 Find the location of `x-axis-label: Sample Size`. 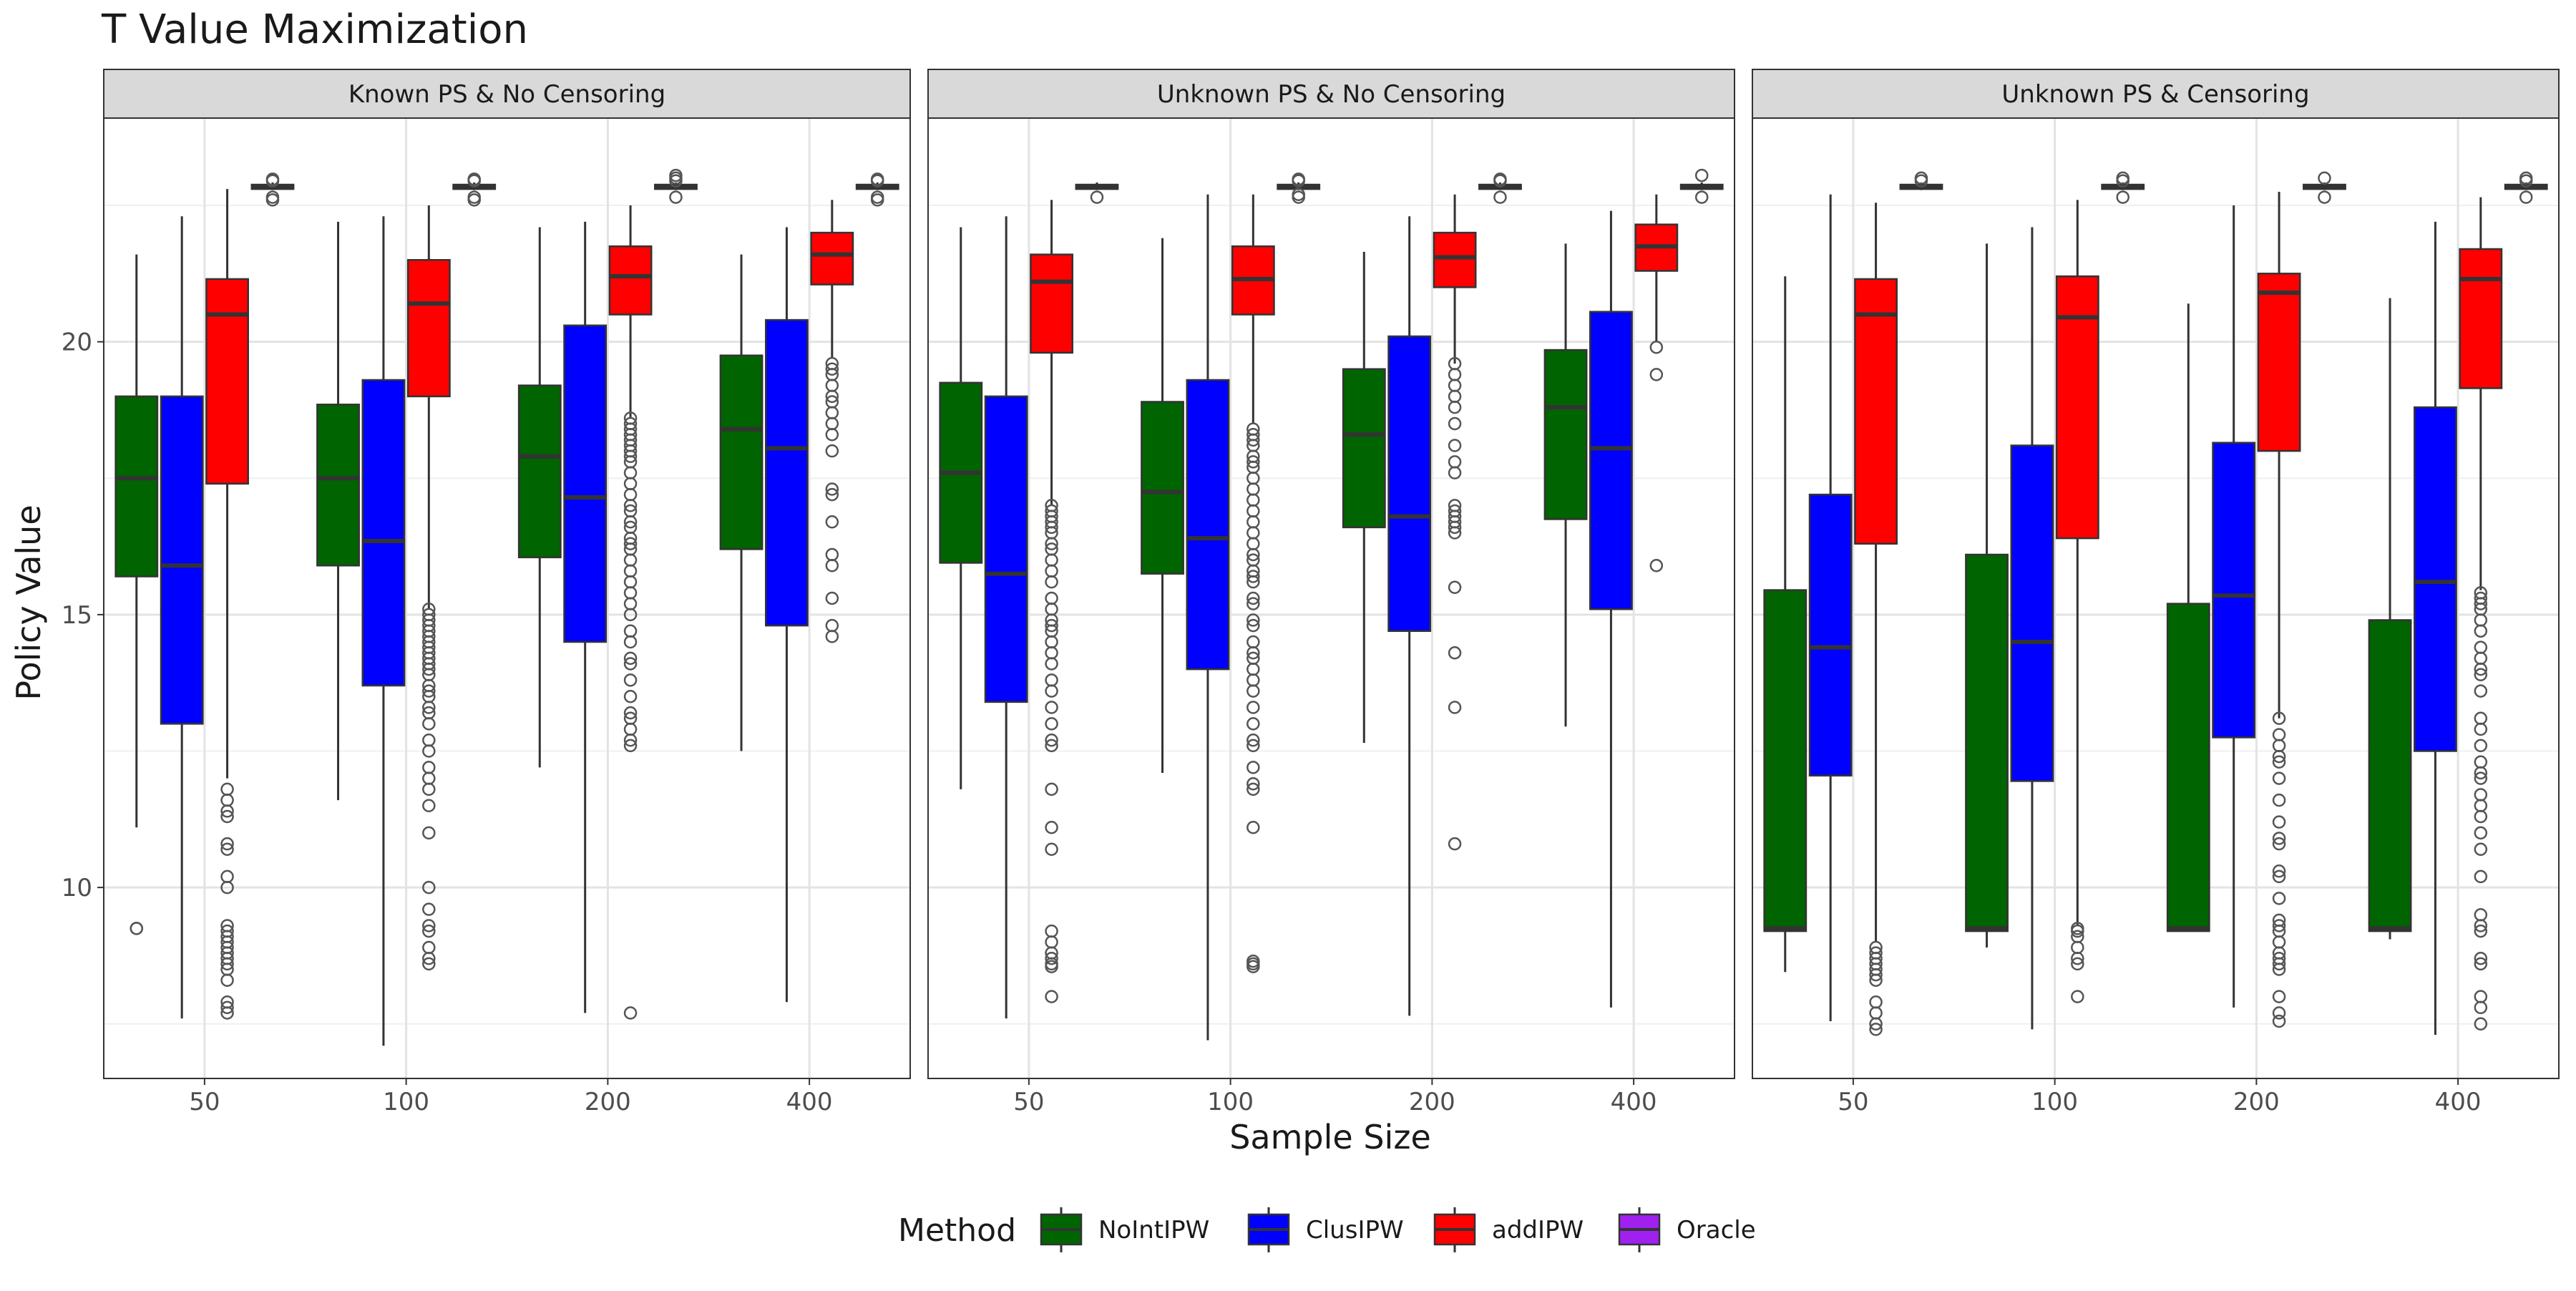

x-axis-label: Sample Size is located at coordinates (1330, 1137).